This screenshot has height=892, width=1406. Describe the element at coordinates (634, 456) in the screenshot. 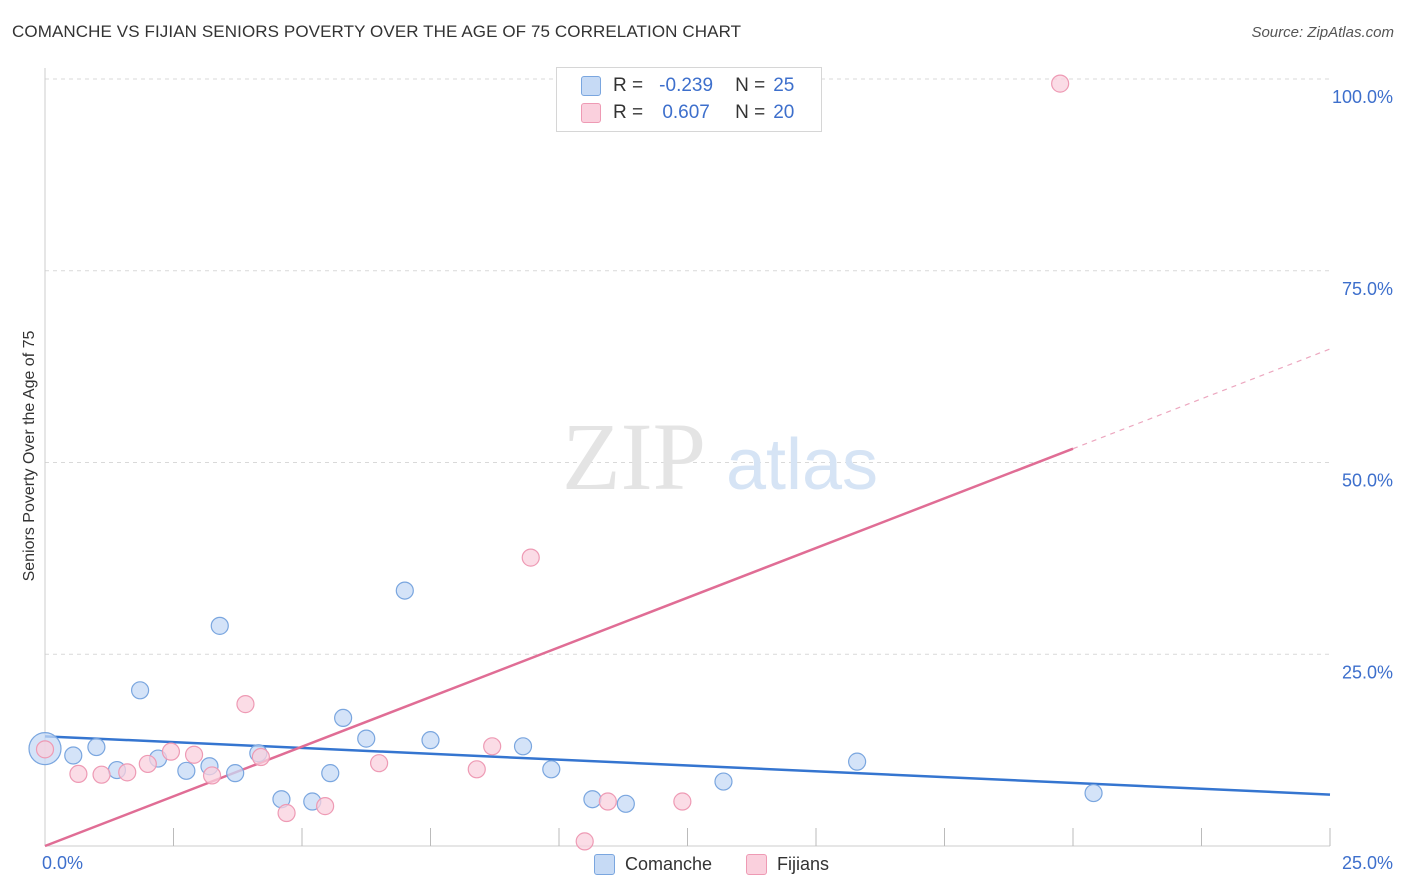

I see `watermark-zip: ZIP` at that location.